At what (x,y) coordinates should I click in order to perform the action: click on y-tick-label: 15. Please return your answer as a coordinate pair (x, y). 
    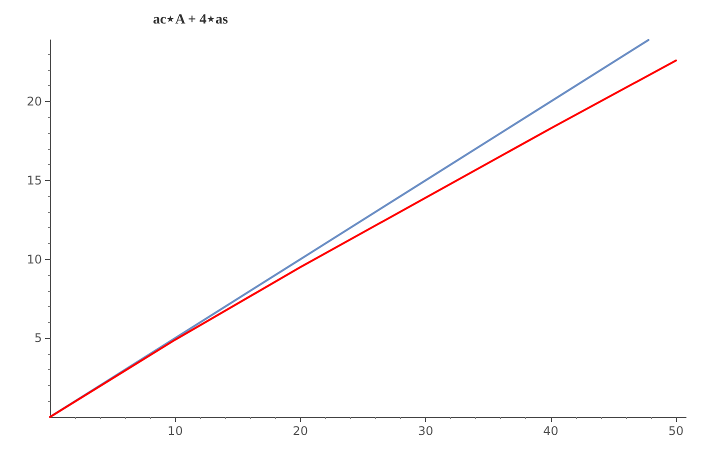
    Looking at the image, I should click on (34, 180).